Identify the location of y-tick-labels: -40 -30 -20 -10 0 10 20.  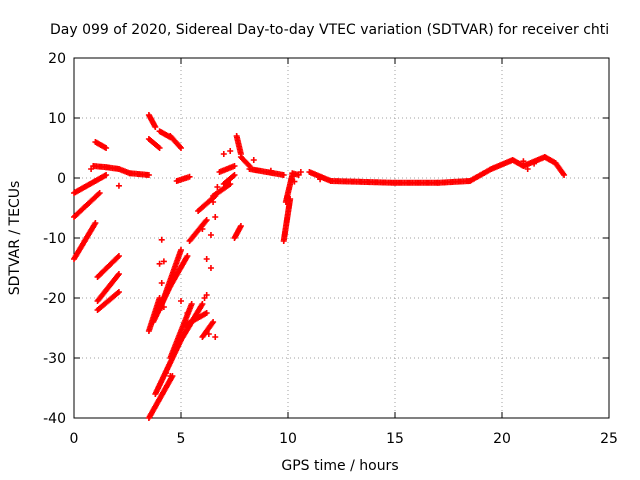
(54, 239).